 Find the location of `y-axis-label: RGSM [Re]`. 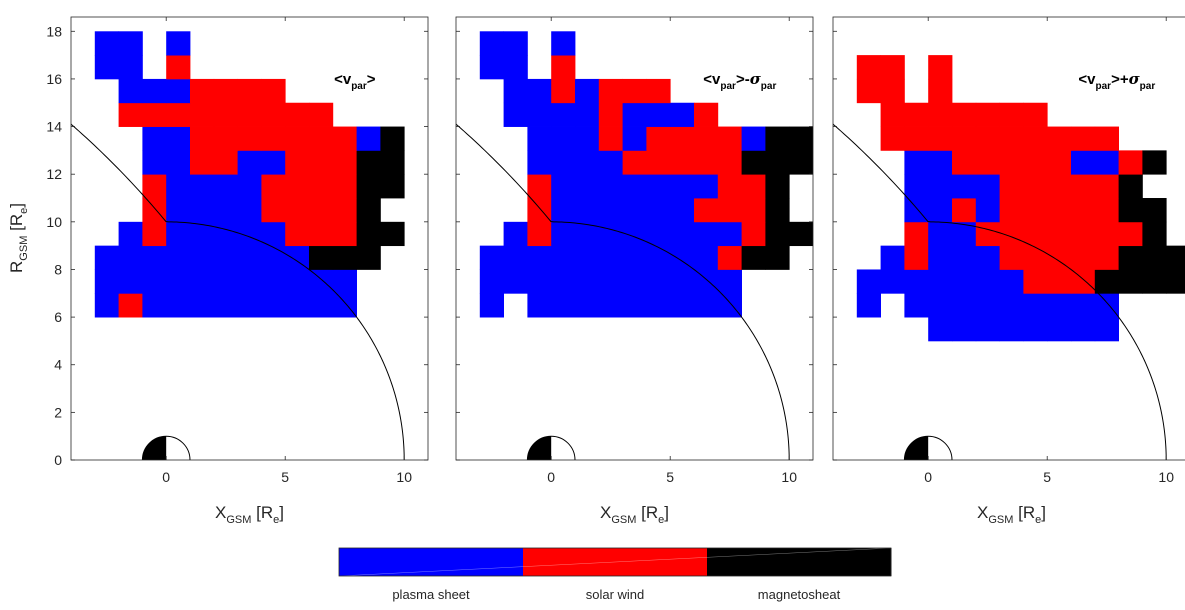

y-axis-label: RGSM [Re] is located at coordinates (18, 238).